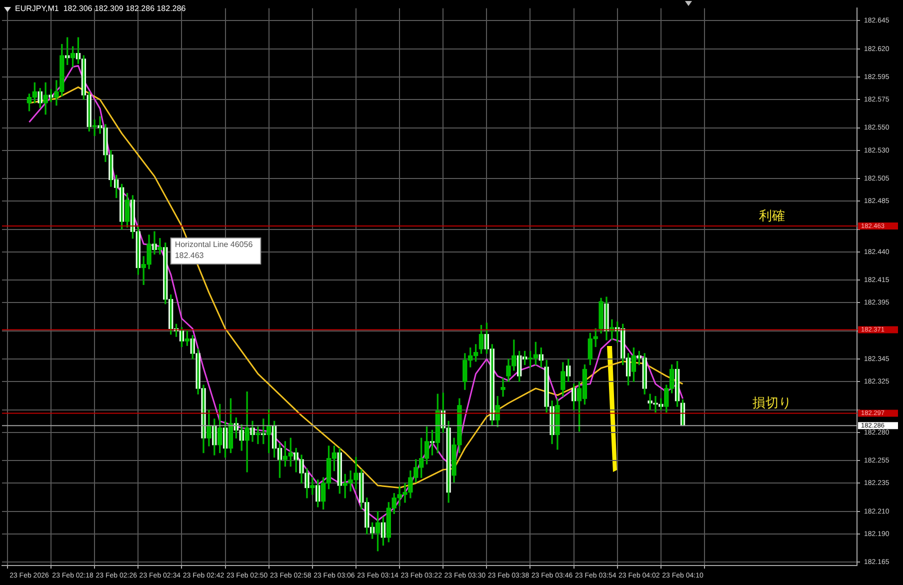 The image size is (903, 585). Describe the element at coordinates (772, 216) in the screenshot. I see `ref-line-label: 利確` at that location.